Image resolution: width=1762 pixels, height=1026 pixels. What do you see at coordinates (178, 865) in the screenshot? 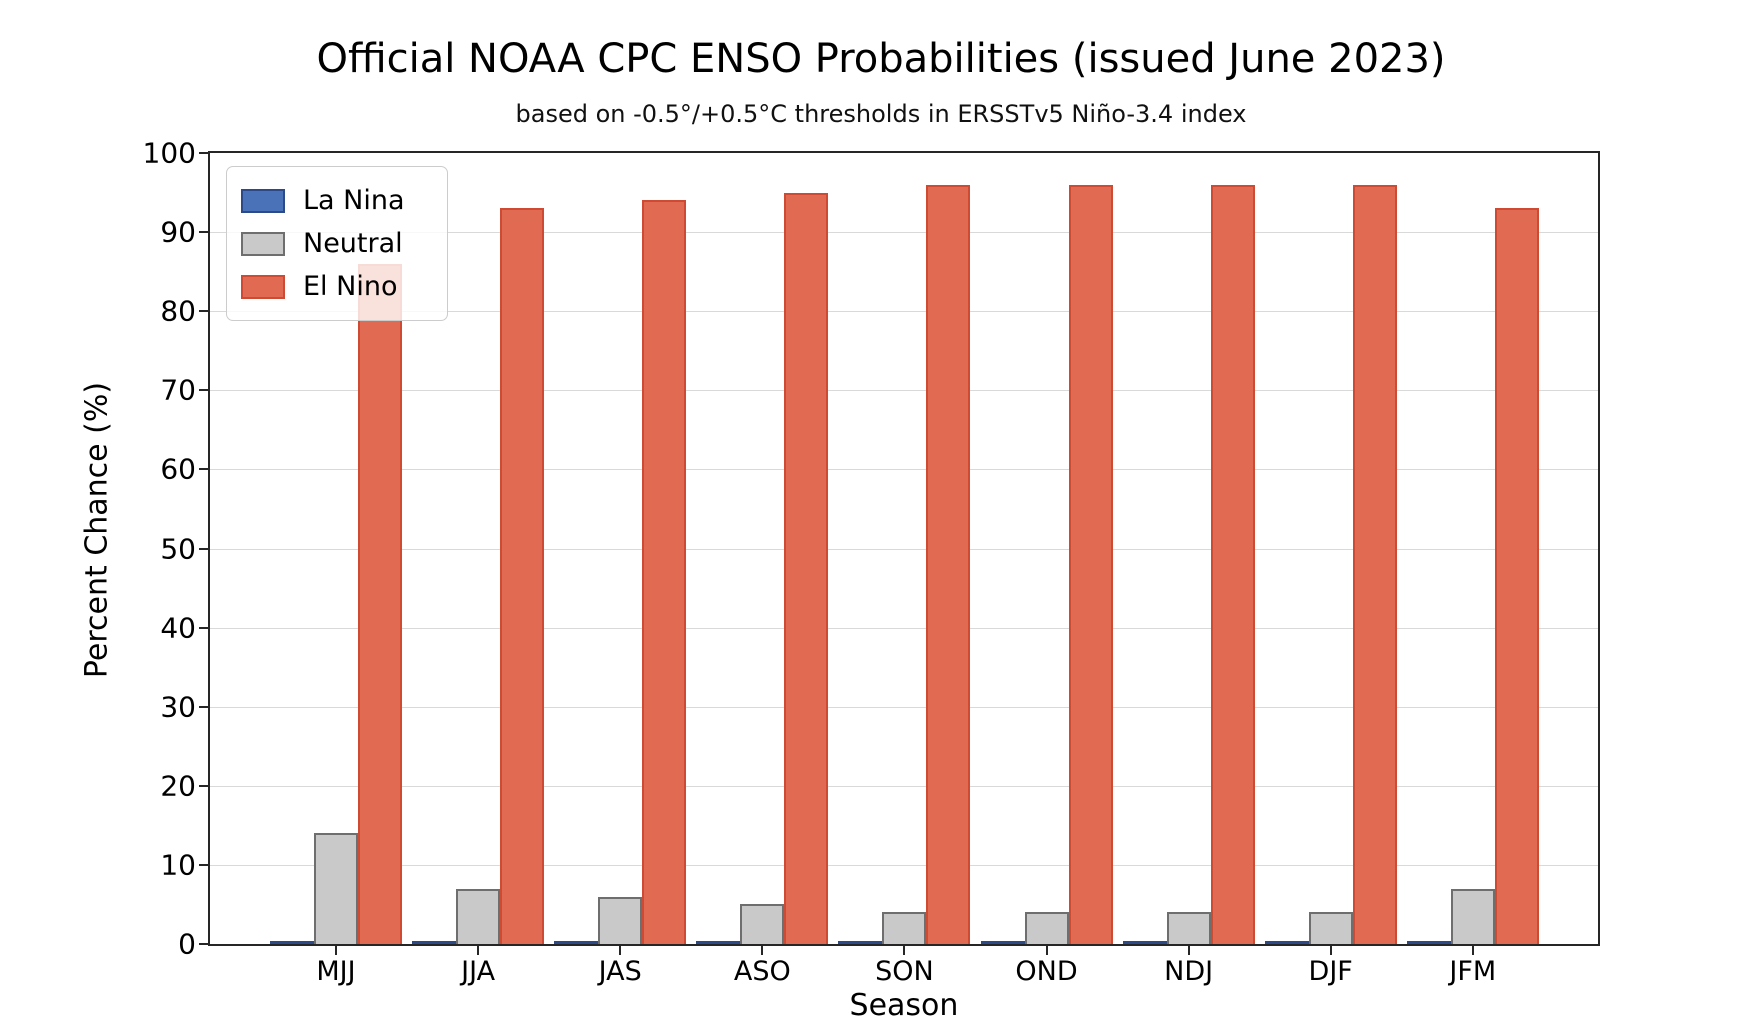
I see `y-tick-label-10: 10` at bounding box center [178, 865].